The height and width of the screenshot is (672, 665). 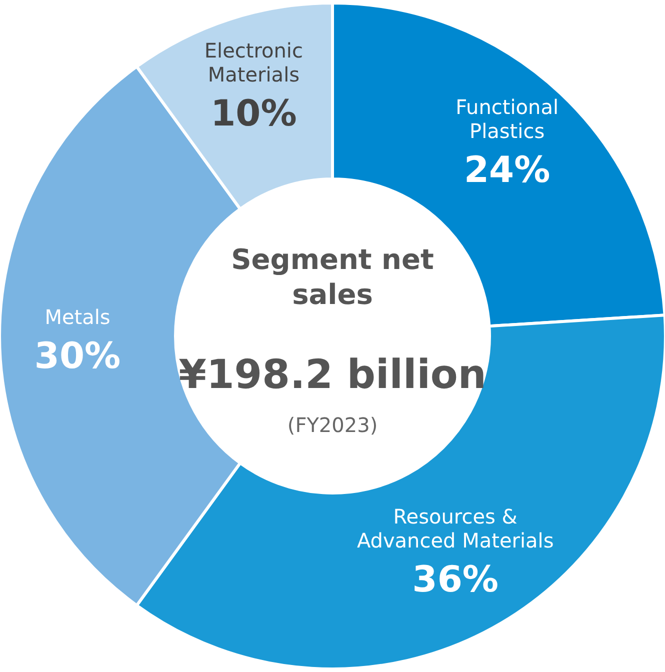 I want to click on slice-label: Resources & Advanced Materials, so click(x=455, y=528).